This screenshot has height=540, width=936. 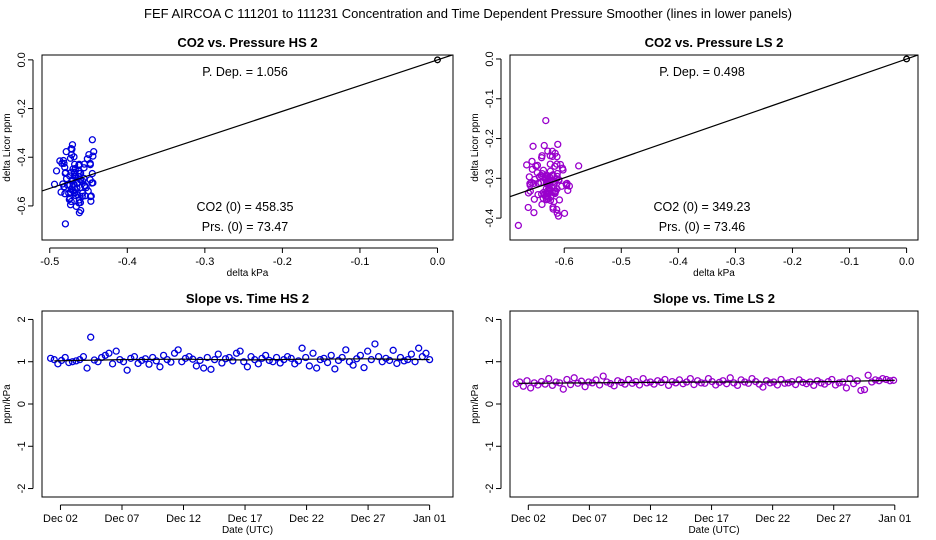 I want to click on x-tick-label: -0.3, so click(x=735, y=262).